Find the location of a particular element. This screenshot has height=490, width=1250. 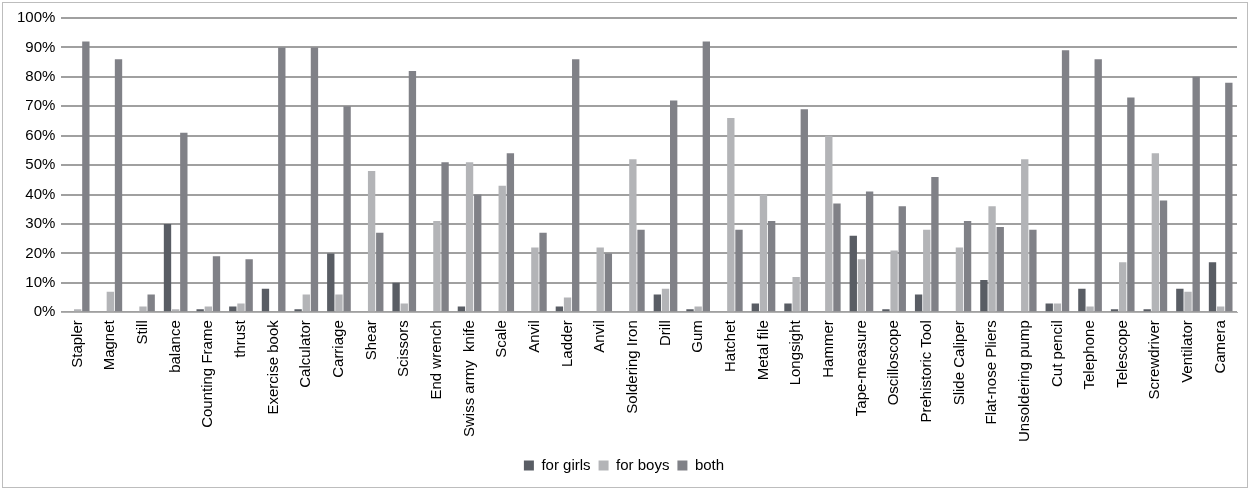

x-tick-label: Stapler is located at coordinates (76, 344).